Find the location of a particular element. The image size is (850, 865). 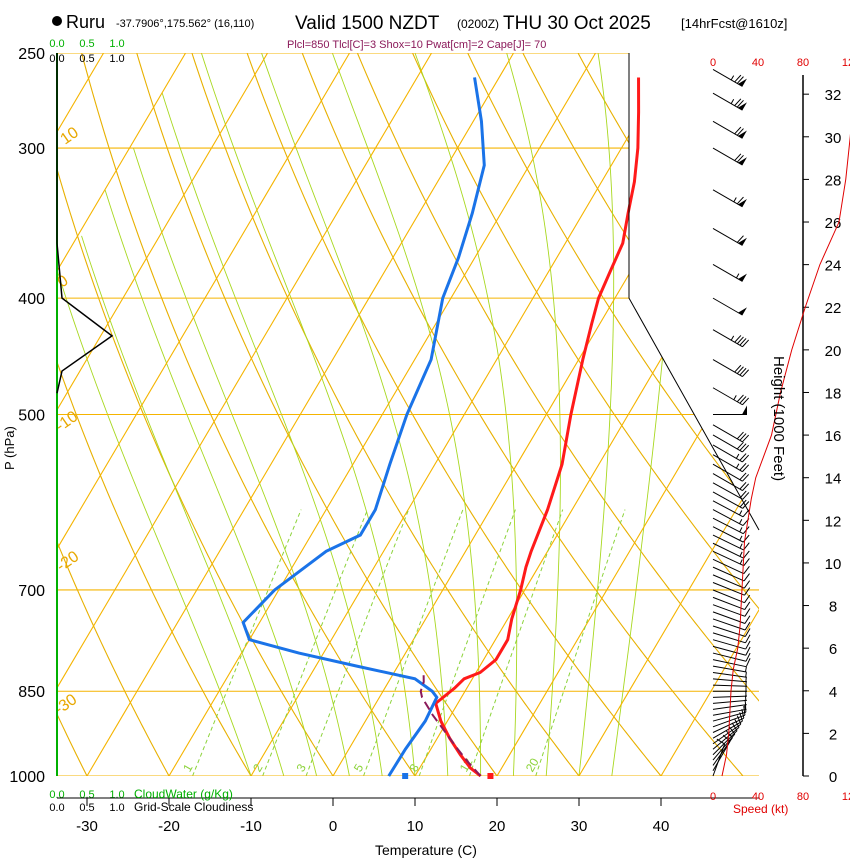

station-name: Ruru is located at coordinates (85, 22).